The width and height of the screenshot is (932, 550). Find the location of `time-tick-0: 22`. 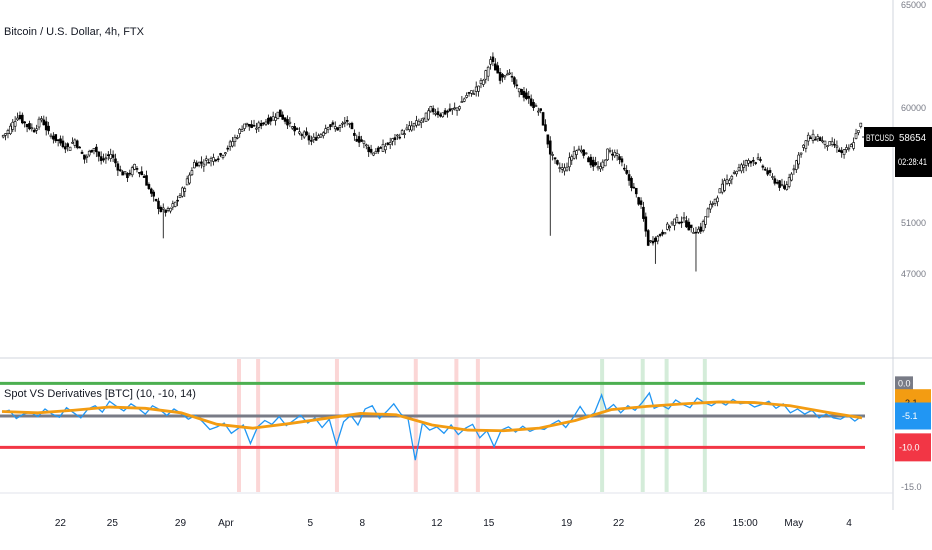

time-tick-0: 22 is located at coordinates (61, 523).